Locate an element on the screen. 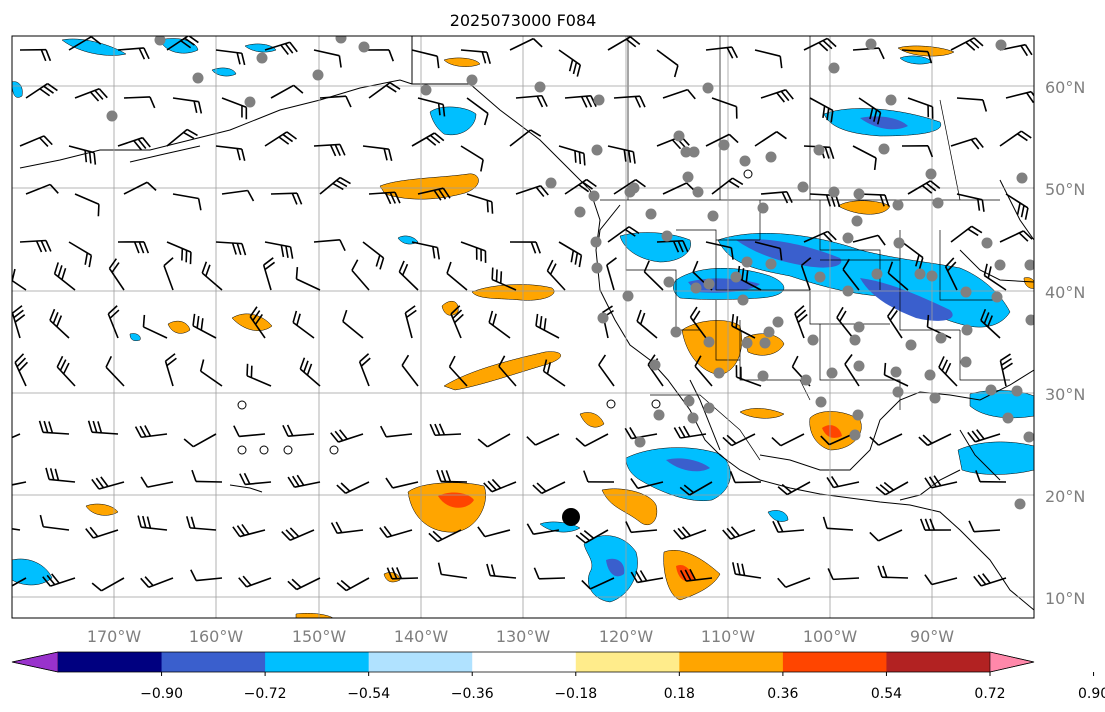 The height and width of the screenshot is (712, 1105). lon-label: 130°W is located at coordinates (523, 636).